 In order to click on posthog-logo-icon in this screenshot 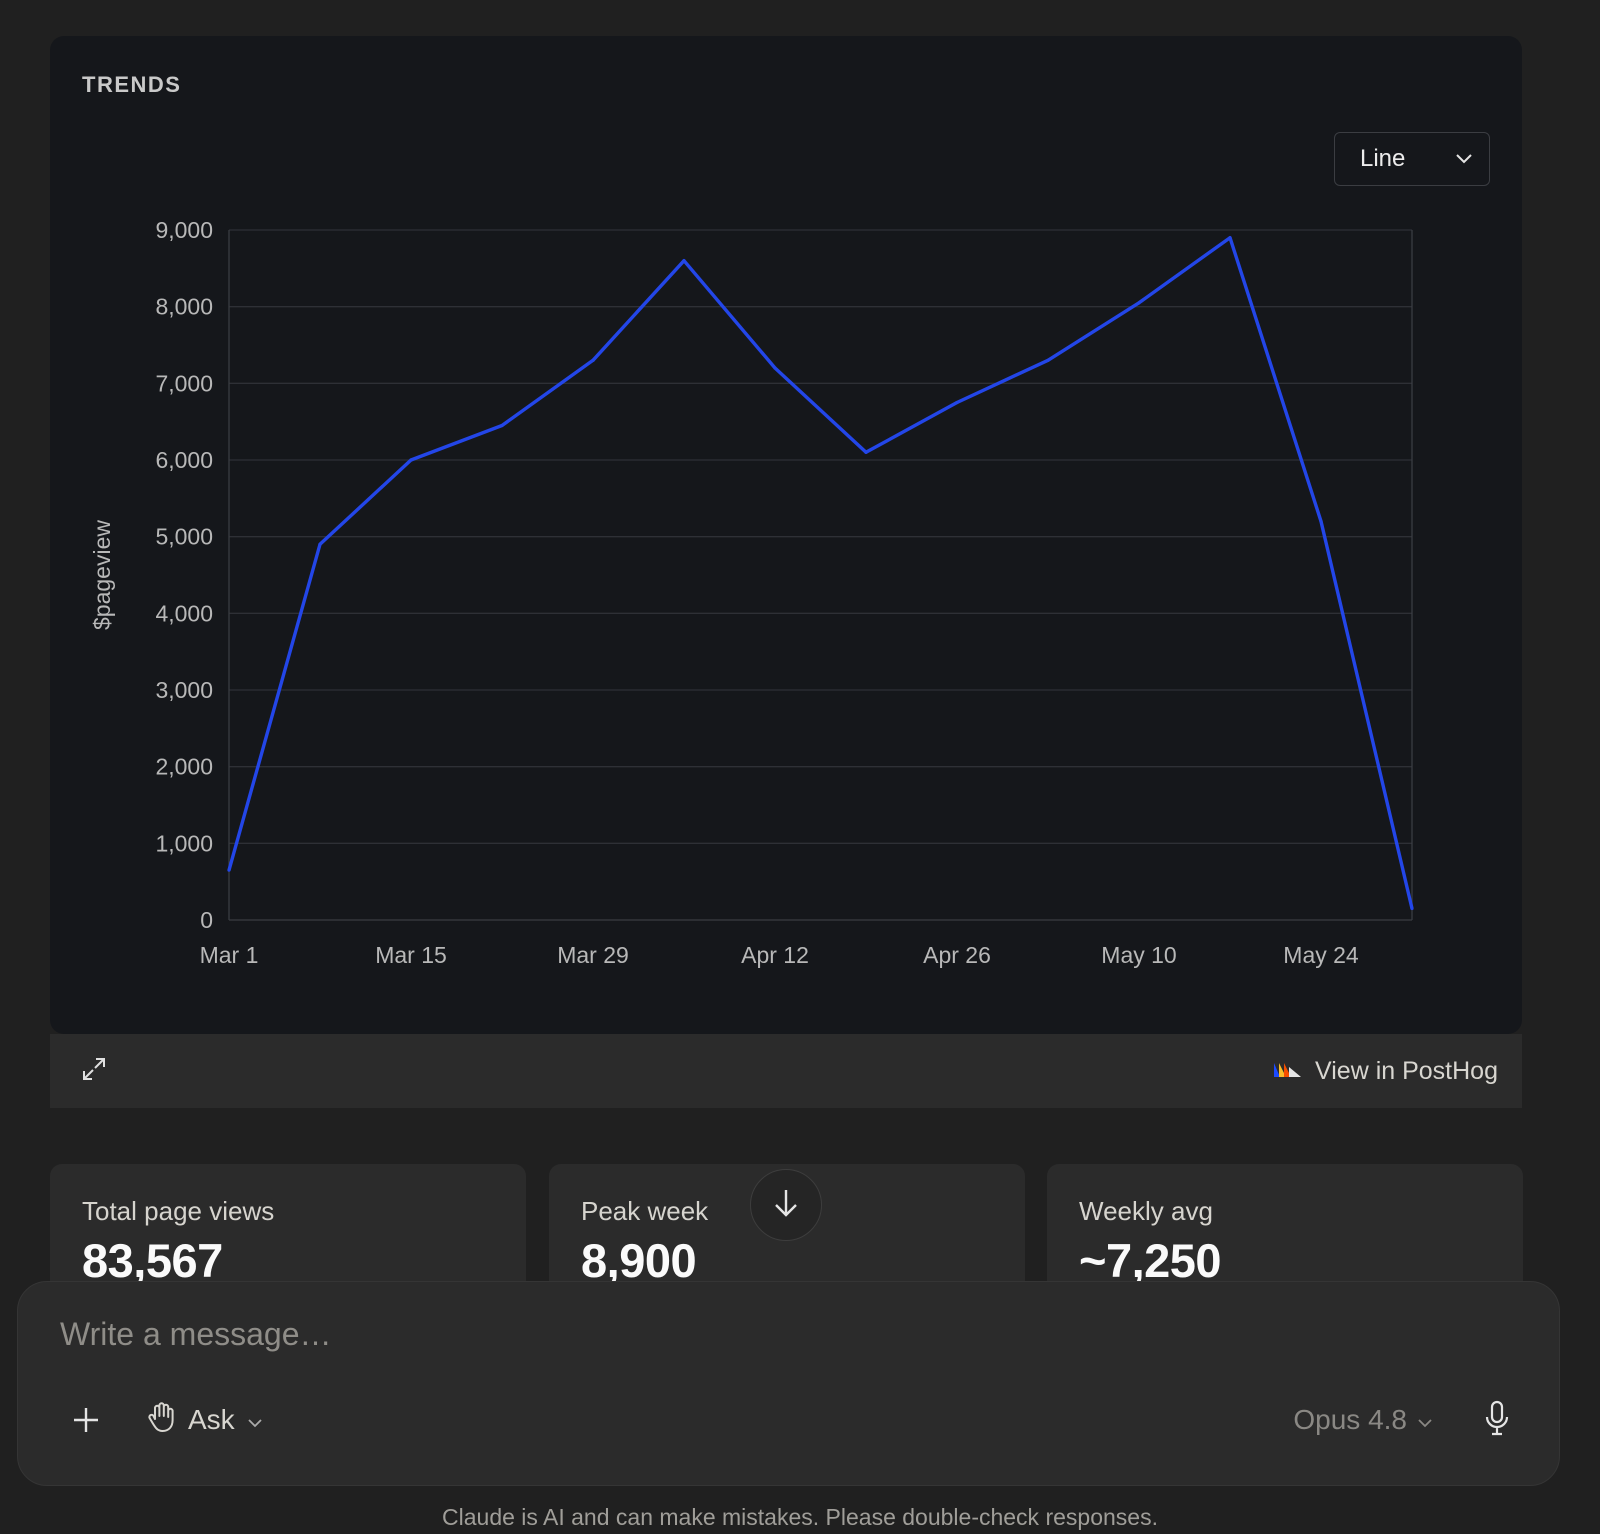, I will do `click(1288, 1071)`.